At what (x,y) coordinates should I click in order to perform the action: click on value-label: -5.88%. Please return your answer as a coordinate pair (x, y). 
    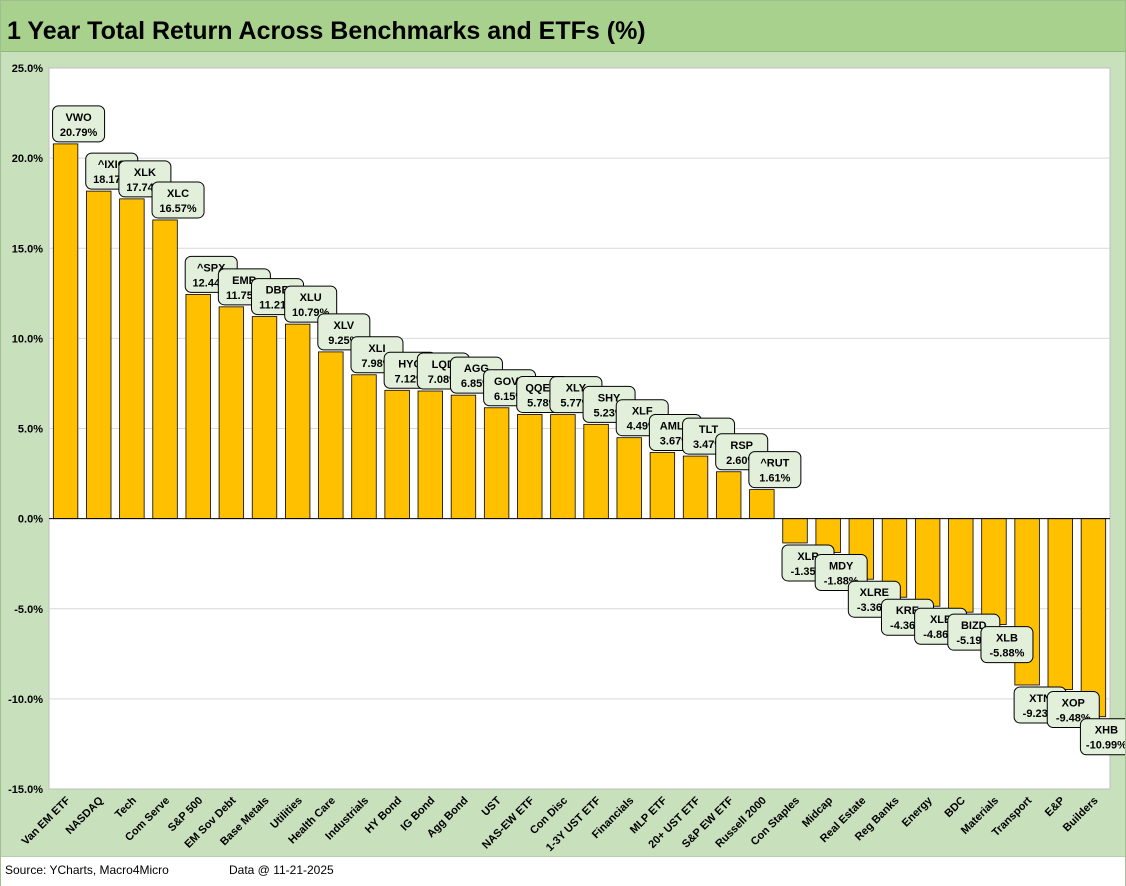
    Looking at the image, I should click on (1007, 654).